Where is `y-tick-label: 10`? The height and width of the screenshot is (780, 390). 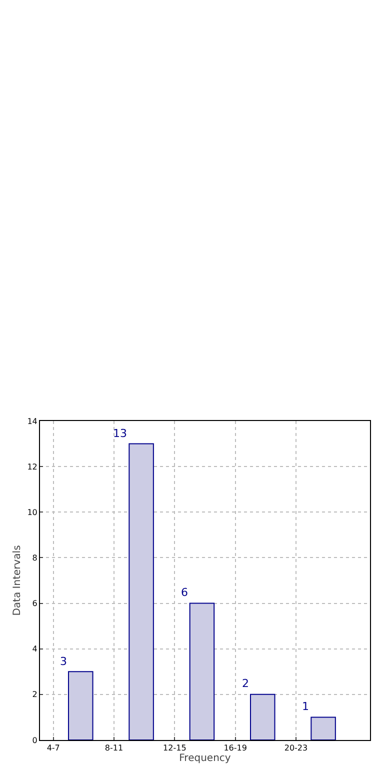 y-tick-label: 10 is located at coordinates (32, 512).